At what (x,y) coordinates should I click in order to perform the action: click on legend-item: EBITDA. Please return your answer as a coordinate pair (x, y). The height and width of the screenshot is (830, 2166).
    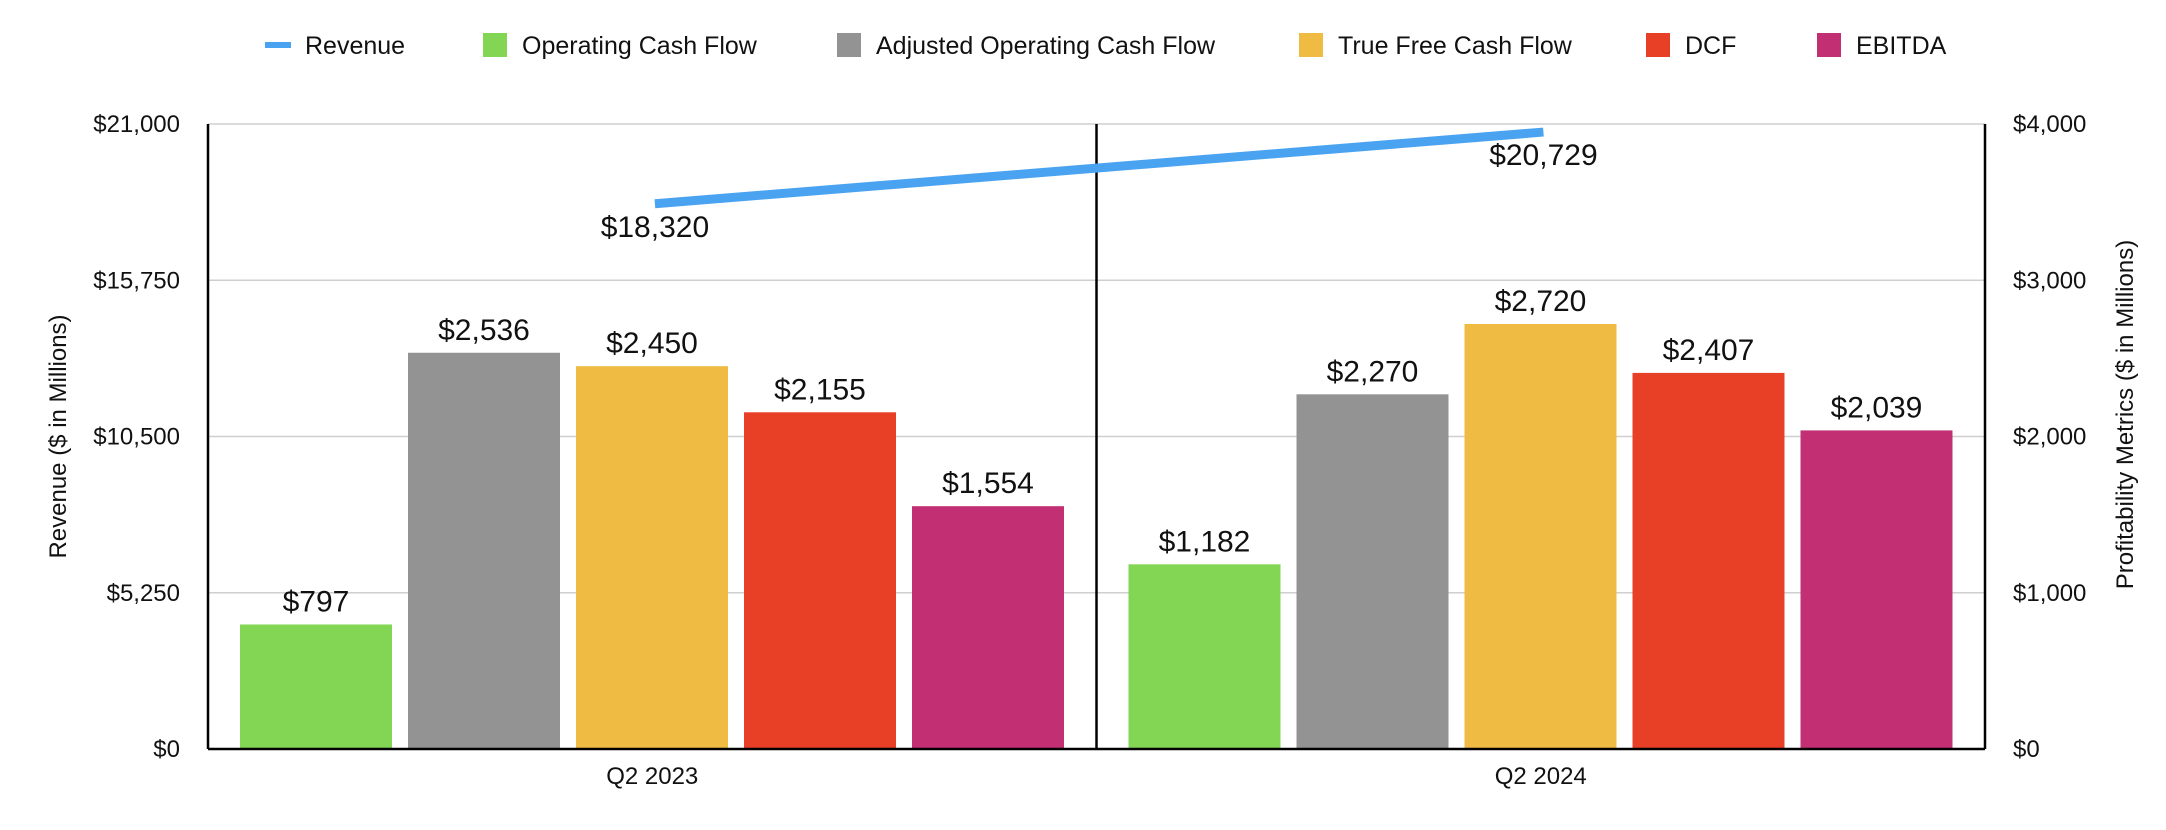
    Looking at the image, I should click on (1882, 46).